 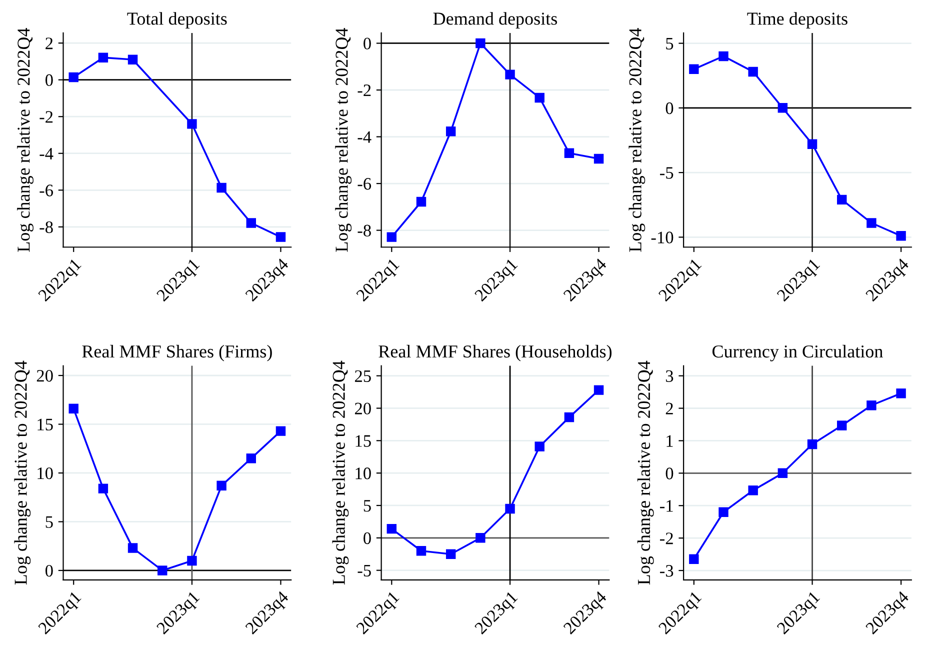 I want to click on chart-title: Total deposits, so click(x=177, y=20).